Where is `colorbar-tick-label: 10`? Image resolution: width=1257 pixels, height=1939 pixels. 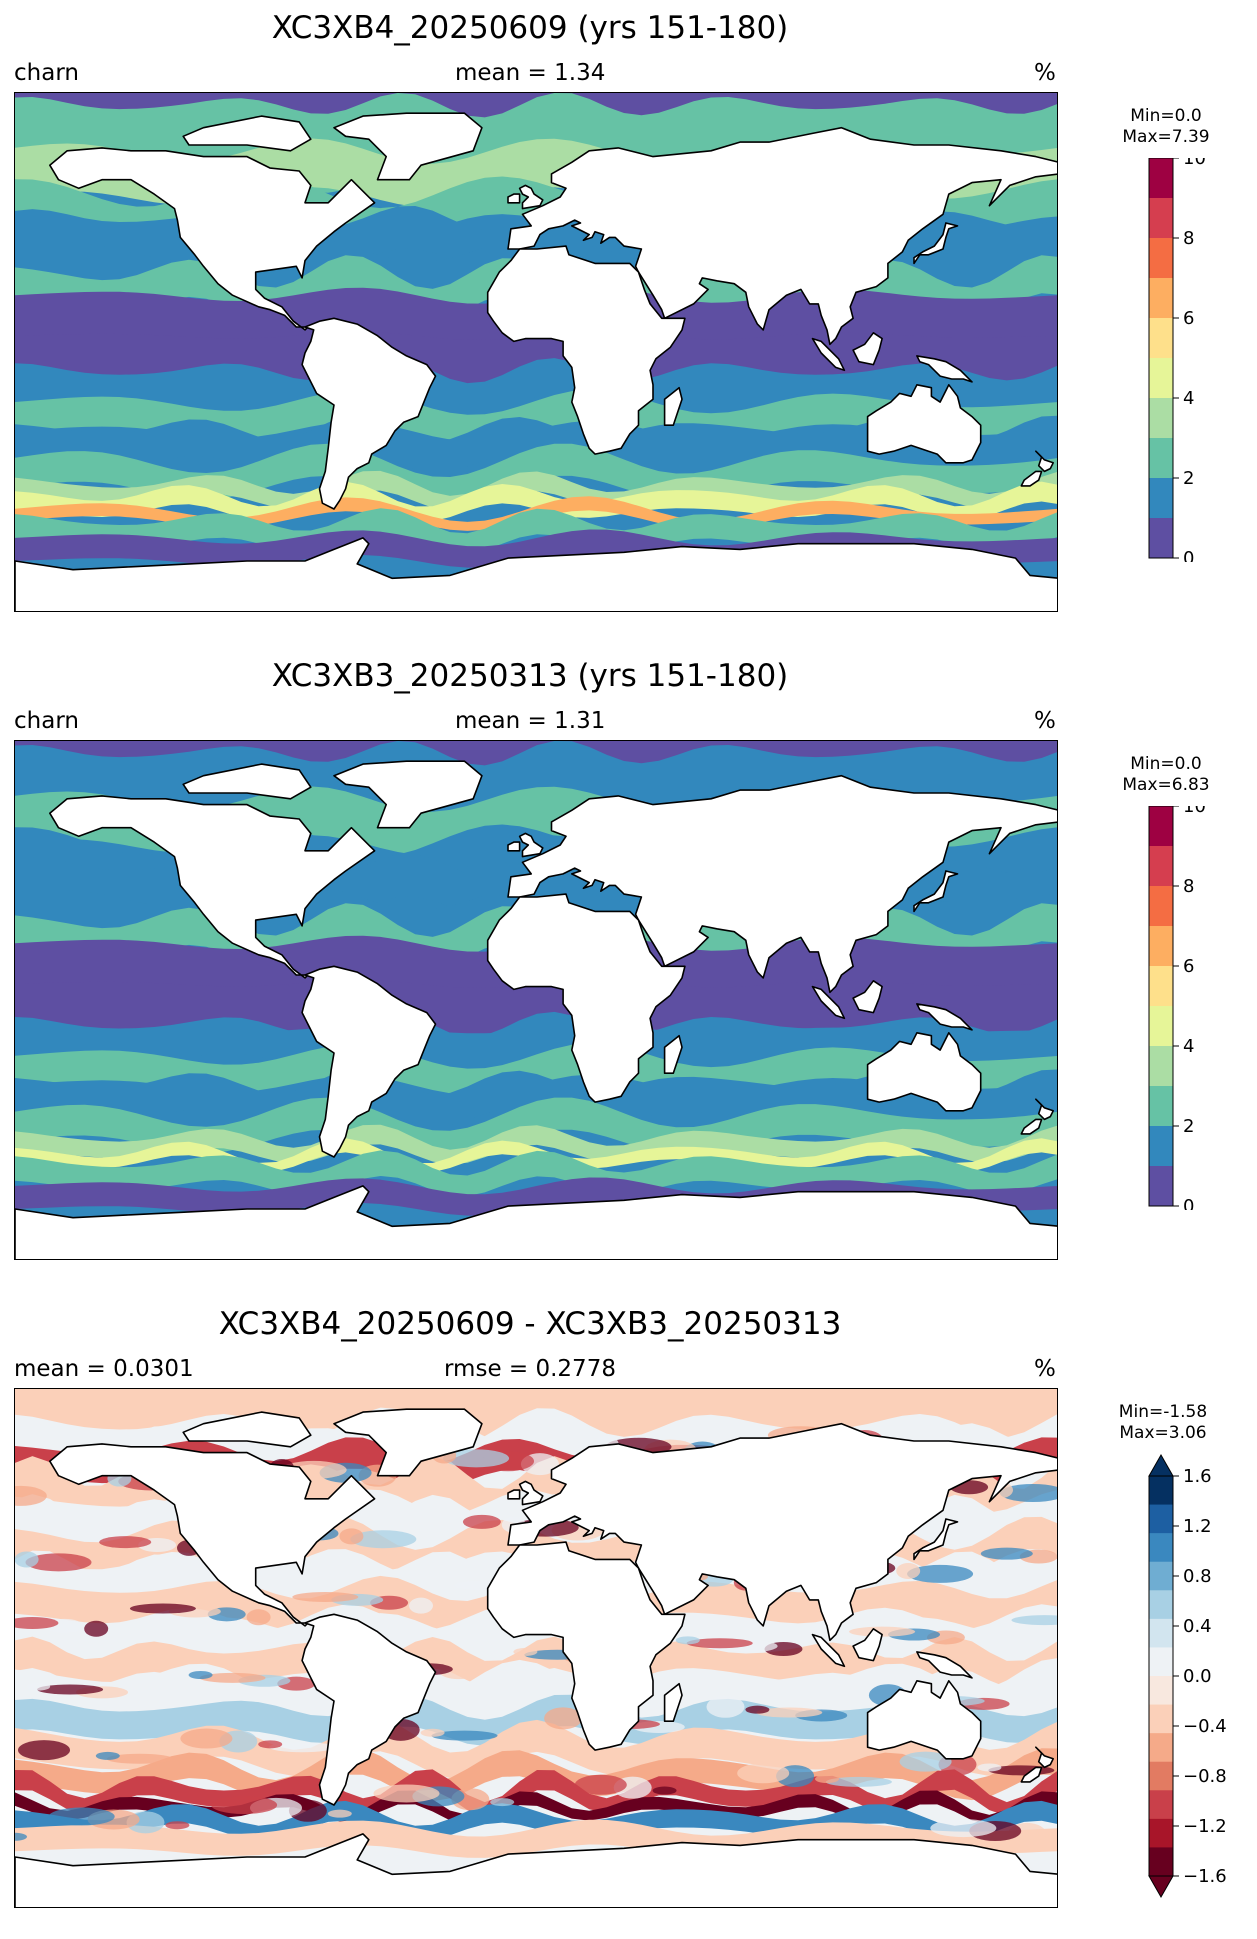
colorbar-tick-label: 10 is located at coordinates (1194, 163).